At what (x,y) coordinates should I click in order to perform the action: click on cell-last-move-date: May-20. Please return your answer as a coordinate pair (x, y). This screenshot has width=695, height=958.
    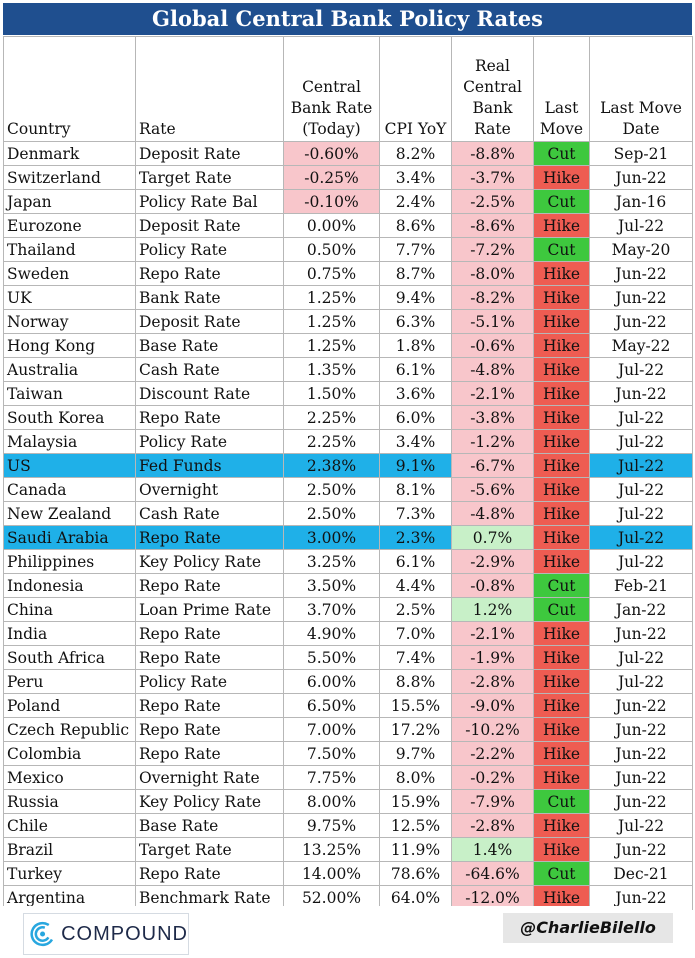
    Looking at the image, I should click on (641, 249).